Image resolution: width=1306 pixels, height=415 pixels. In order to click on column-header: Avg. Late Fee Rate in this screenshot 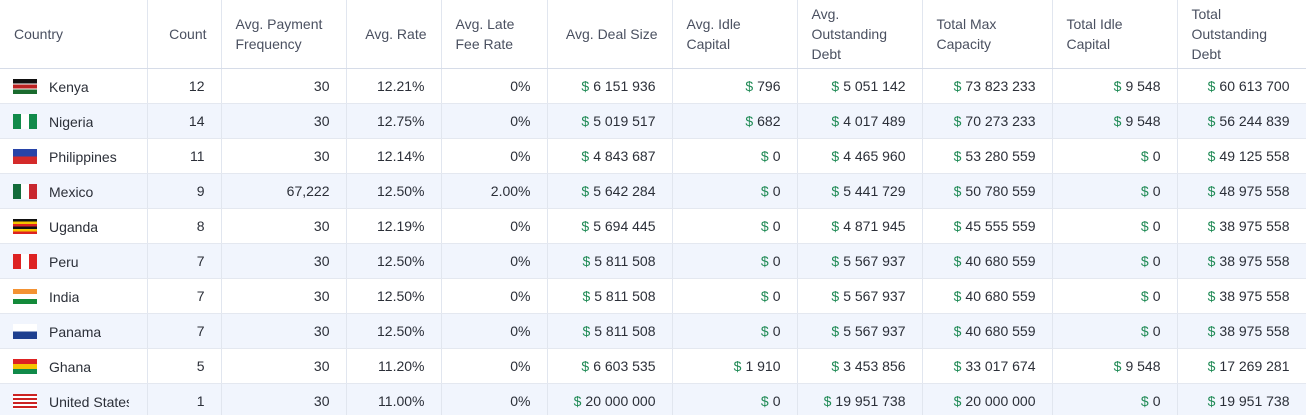, I will do `click(494, 34)`.